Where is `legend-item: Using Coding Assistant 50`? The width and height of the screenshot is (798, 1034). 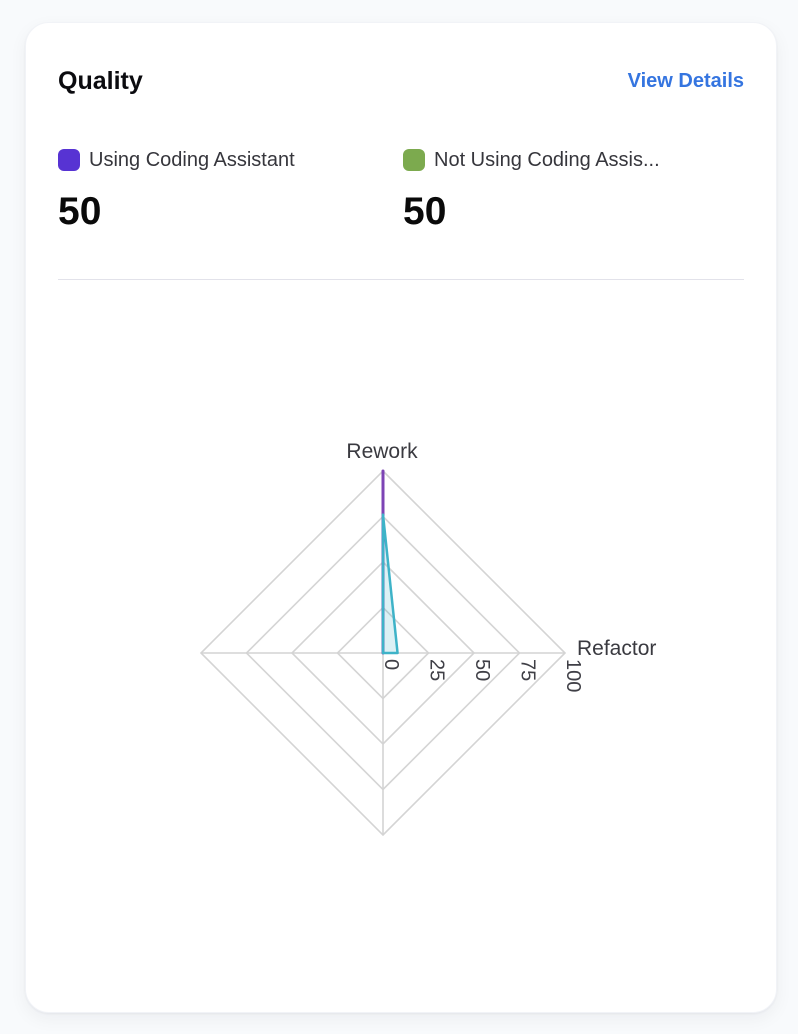 legend-item: Using Coding Assistant 50 is located at coordinates (228, 191).